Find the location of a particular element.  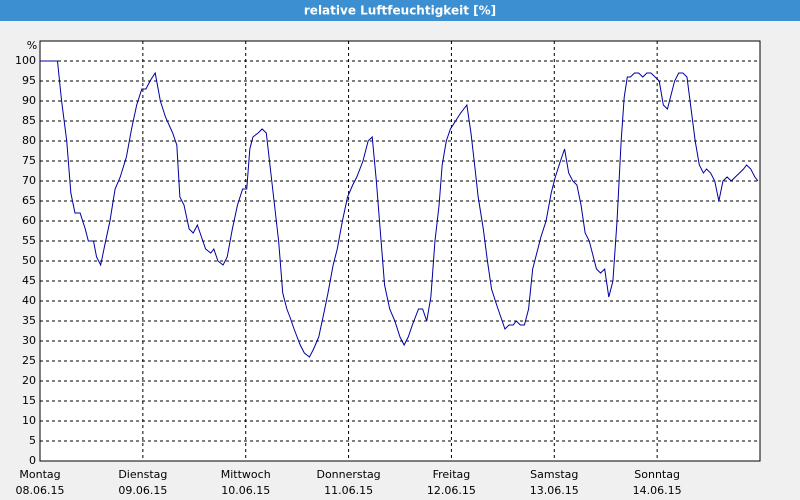

y-tick-label: 10 is located at coordinates (29, 420).